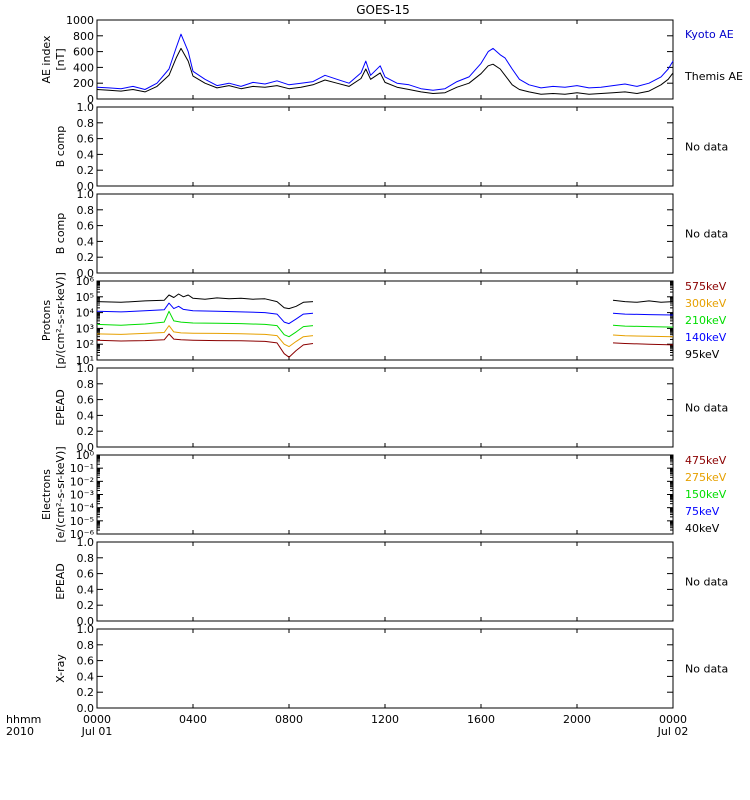 The height and width of the screenshot is (800, 750). What do you see at coordinates (90, 99) in the screenshot?
I see `y-tick-label: 0` at bounding box center [90, 99].